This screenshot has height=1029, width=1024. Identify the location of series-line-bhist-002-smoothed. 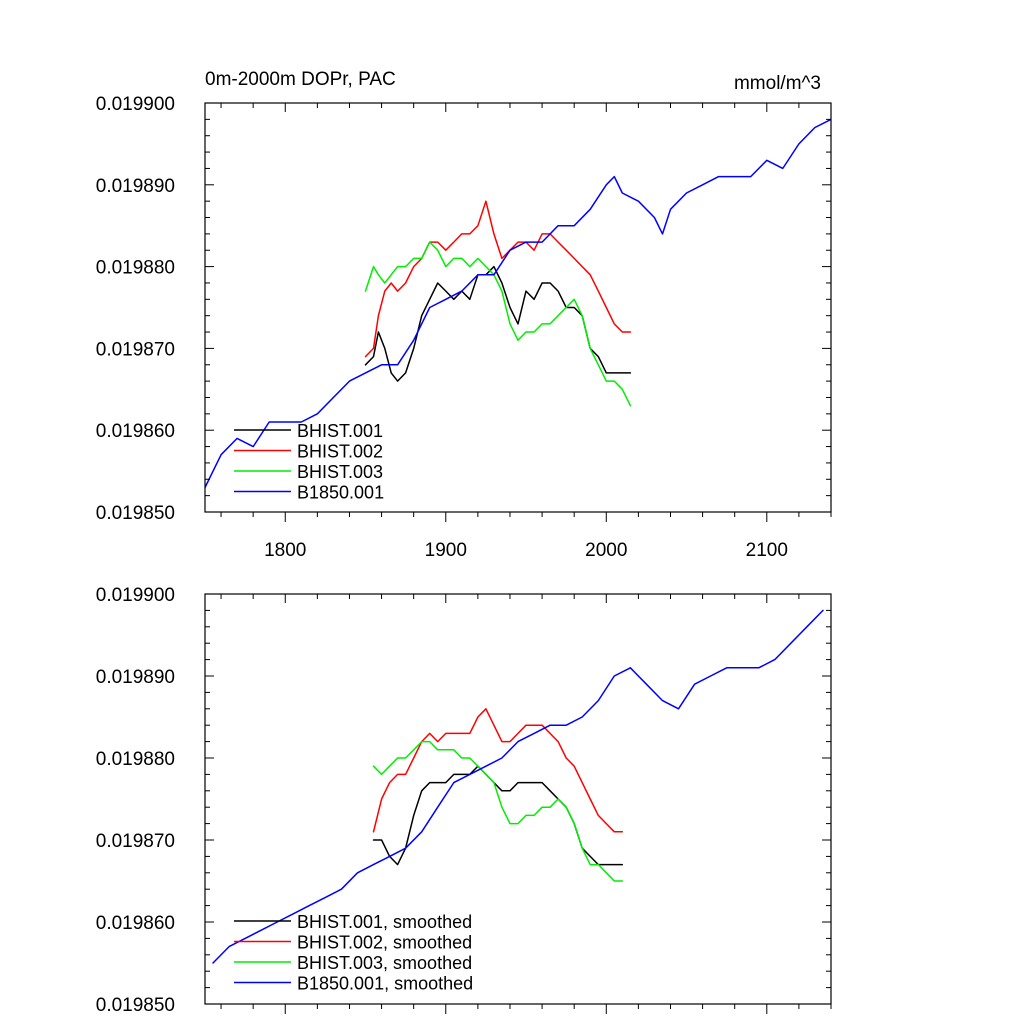
(498, 770).